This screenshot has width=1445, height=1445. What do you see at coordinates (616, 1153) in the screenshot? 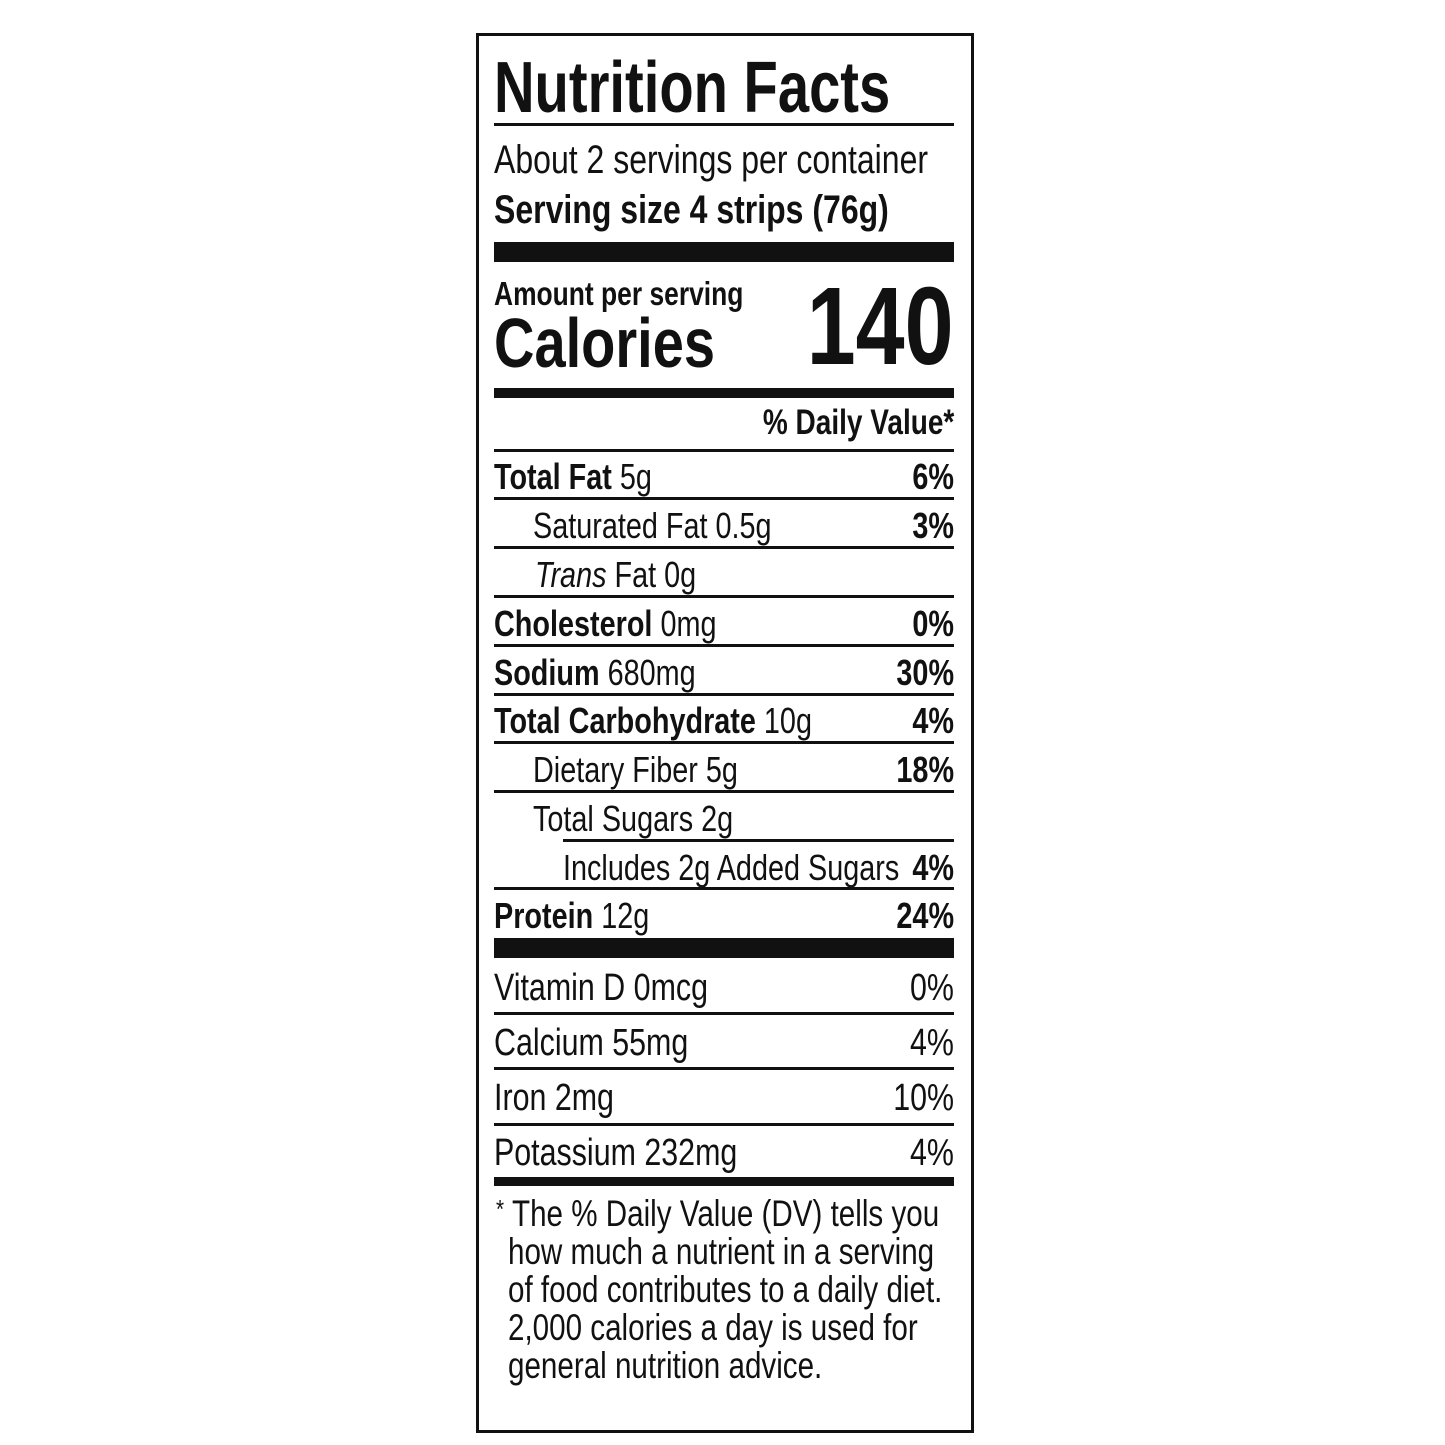
I see `potassium: Potassium 232mg` at bounding box center [616, 1153].